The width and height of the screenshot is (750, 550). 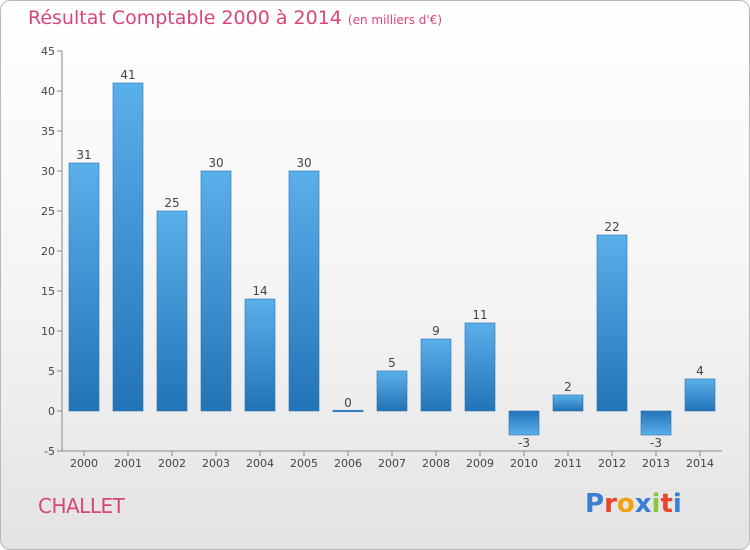 I want to click on bar-2002, so click(x=172, y=311).